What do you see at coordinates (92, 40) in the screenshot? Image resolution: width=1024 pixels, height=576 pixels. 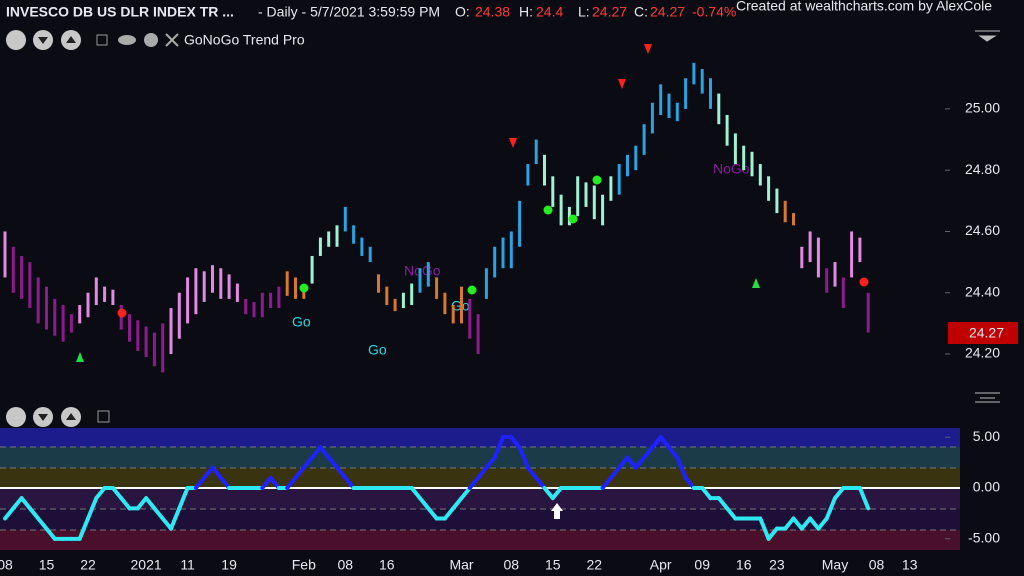 I see `price-toolbar` at bounding box center [92, 40].